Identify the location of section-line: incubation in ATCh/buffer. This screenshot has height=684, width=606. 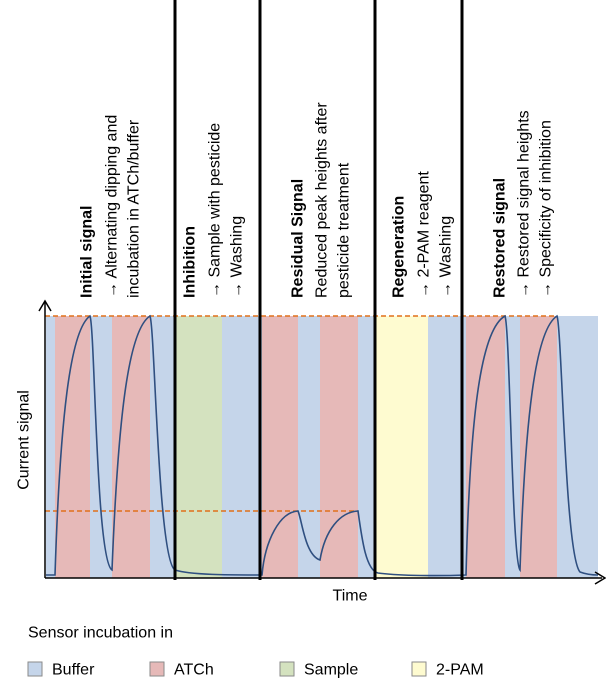
(134, 208).